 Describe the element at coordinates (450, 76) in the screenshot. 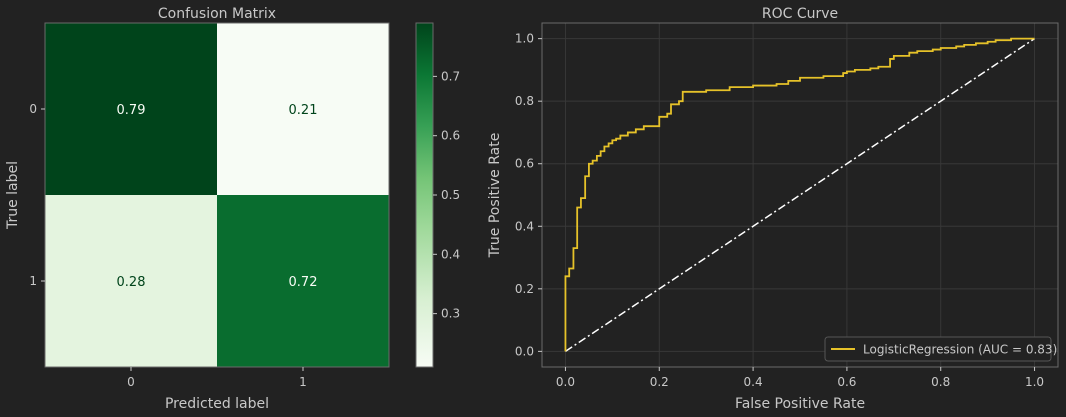

I see `colorbar-tick-label: 0.7` at that location.